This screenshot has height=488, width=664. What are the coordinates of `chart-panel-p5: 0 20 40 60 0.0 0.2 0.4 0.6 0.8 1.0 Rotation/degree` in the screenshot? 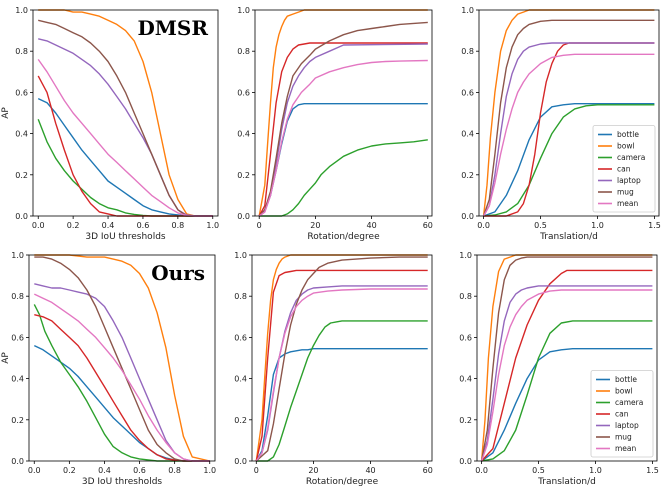 It's located at (333, 369).